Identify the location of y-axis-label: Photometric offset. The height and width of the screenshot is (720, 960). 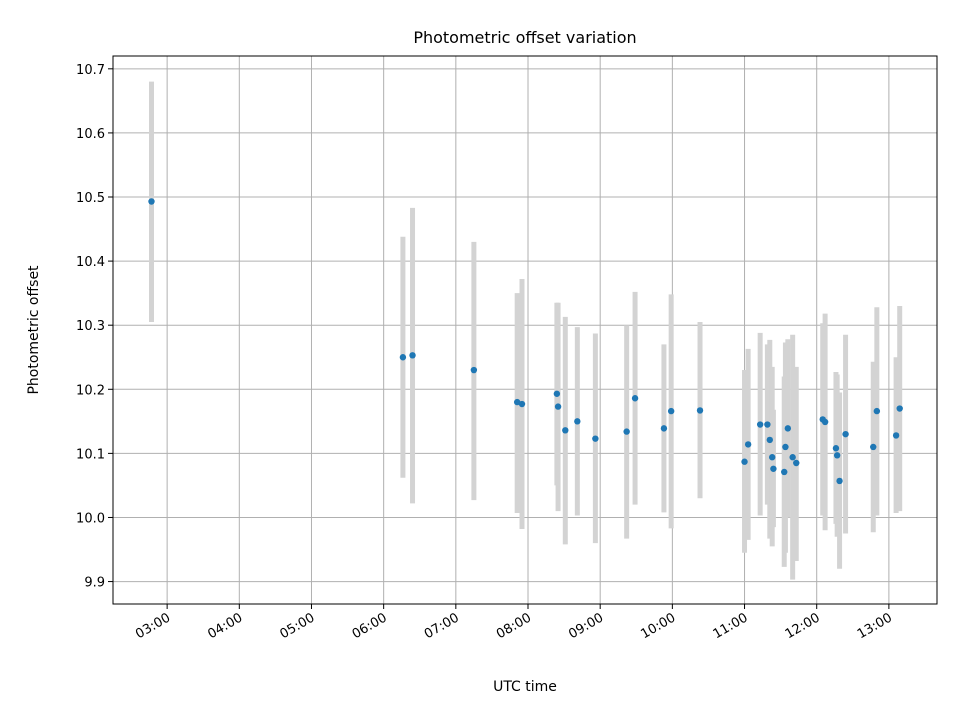
(34, 330).